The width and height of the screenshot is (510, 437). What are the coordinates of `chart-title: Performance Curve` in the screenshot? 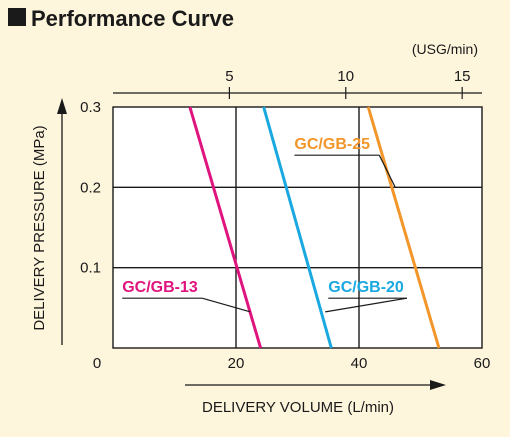 It's located at (132, 18).